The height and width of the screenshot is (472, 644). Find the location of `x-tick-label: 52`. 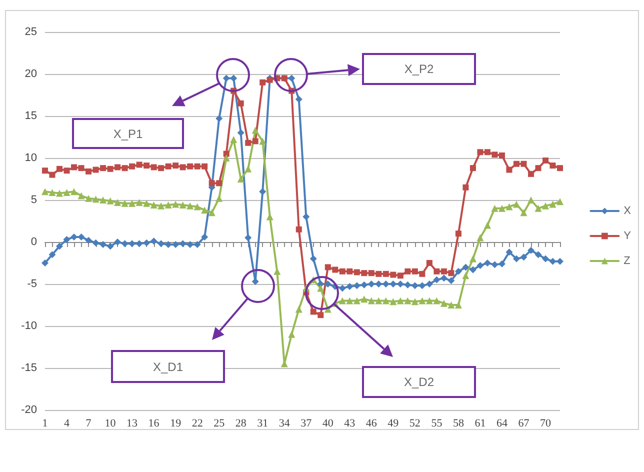

x-tick-label: 52 is located at coordinates (414, 424).